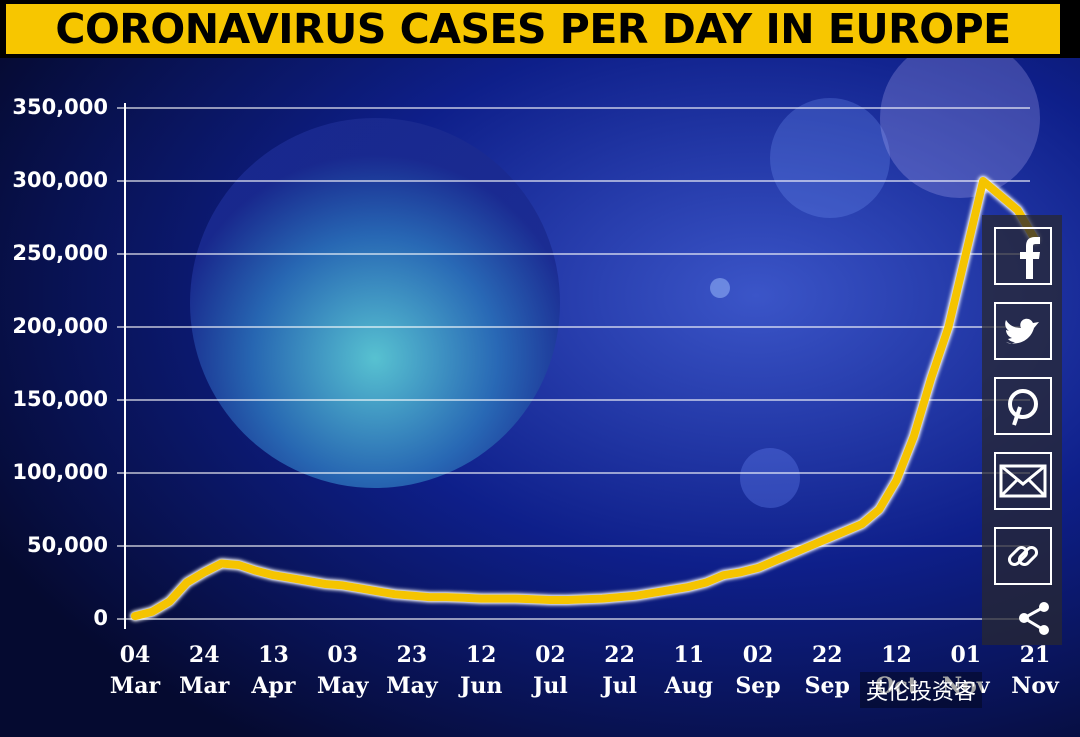 The width and height of the screenshot is (1080, 737). Describe the element at coordinates (60, 180) in the screenshot. I see `y-tick-label: 300,000` at that location.